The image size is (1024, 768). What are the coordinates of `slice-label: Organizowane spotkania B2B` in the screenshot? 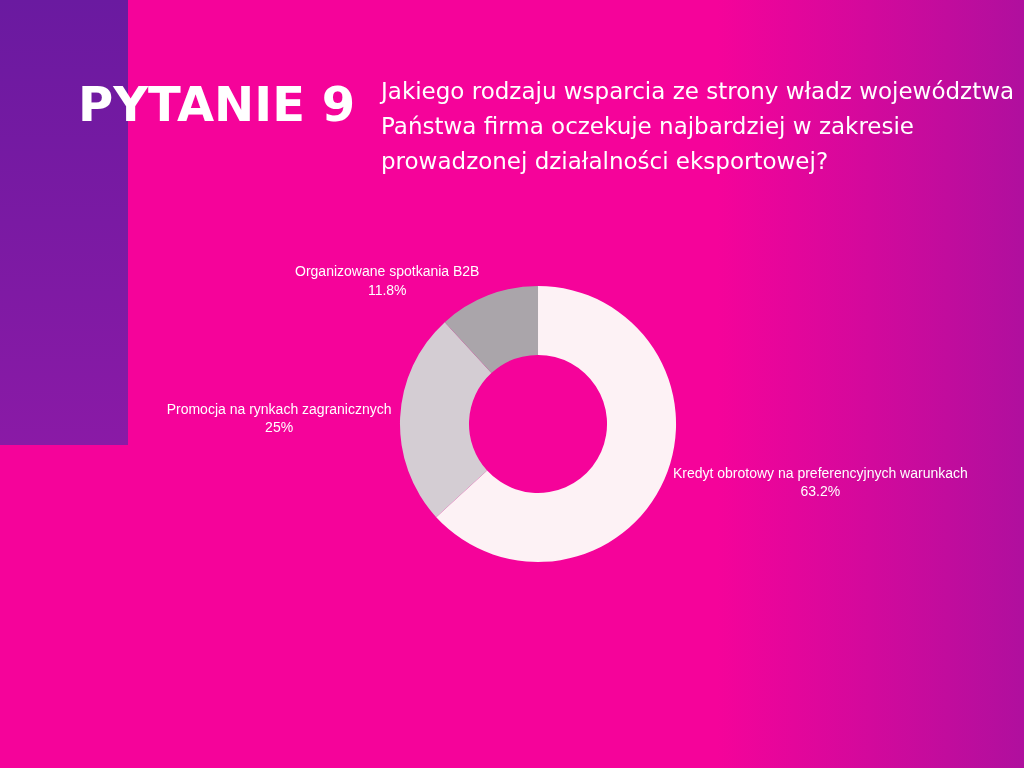 It's located at (387, 271).